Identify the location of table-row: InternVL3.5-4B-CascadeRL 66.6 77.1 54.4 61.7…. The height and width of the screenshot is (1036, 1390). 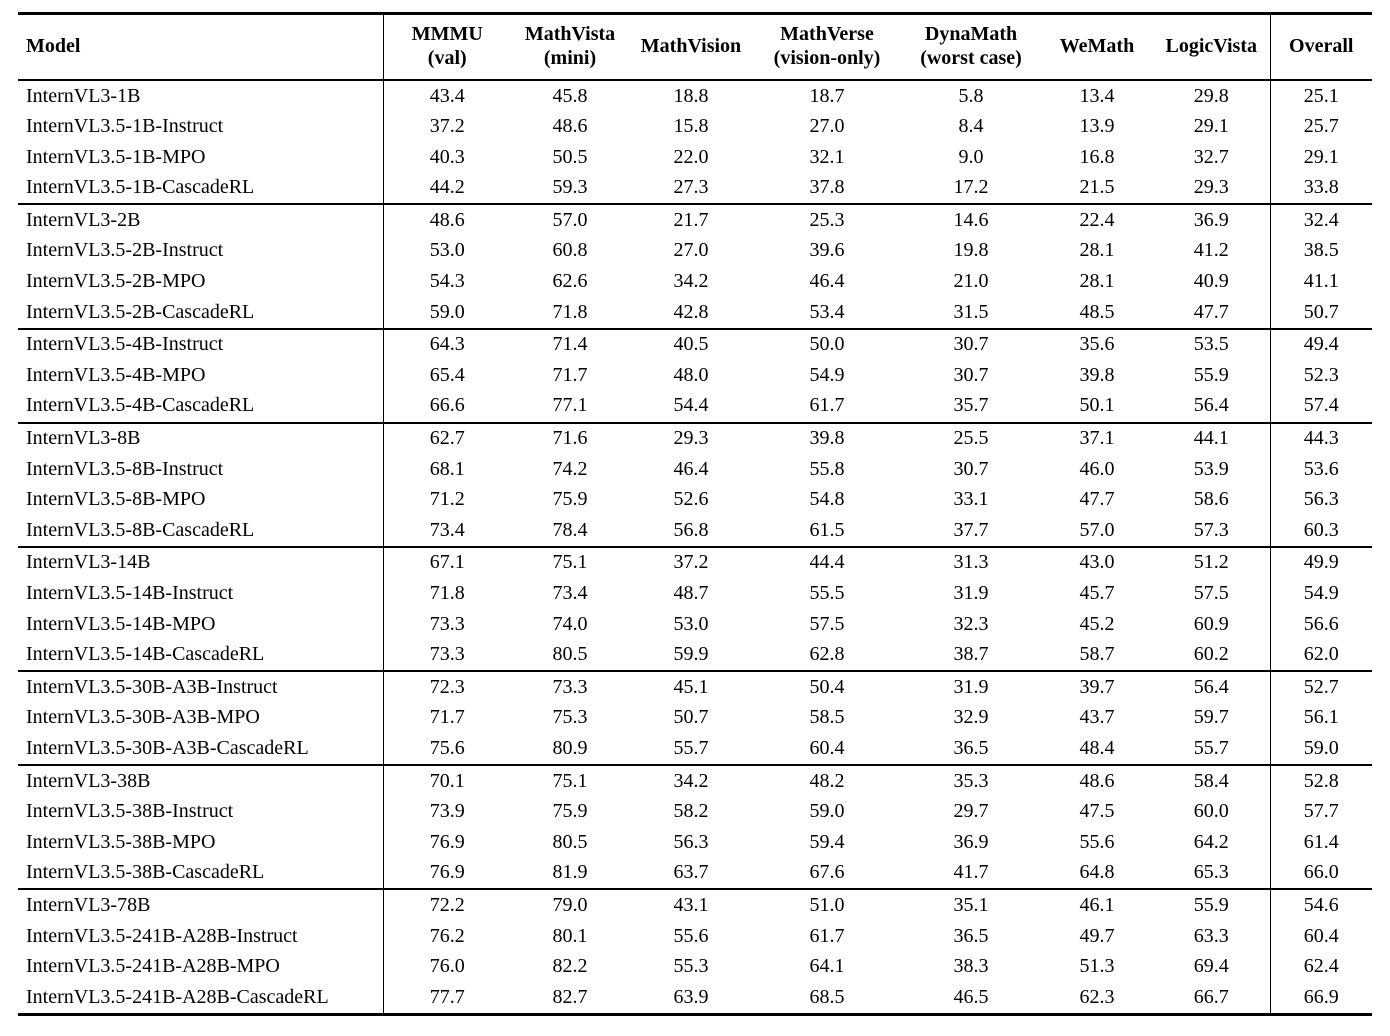
(695, 406).